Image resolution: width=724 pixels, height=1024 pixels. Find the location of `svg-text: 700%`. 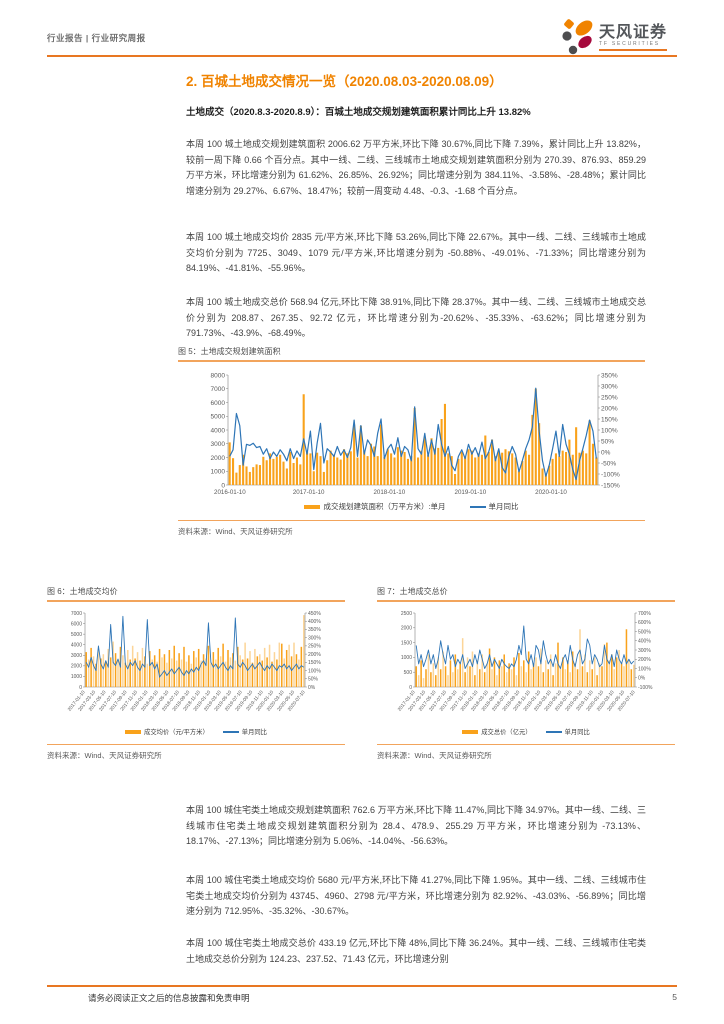

svg-text: 700% is located at coordinates (644, 614).